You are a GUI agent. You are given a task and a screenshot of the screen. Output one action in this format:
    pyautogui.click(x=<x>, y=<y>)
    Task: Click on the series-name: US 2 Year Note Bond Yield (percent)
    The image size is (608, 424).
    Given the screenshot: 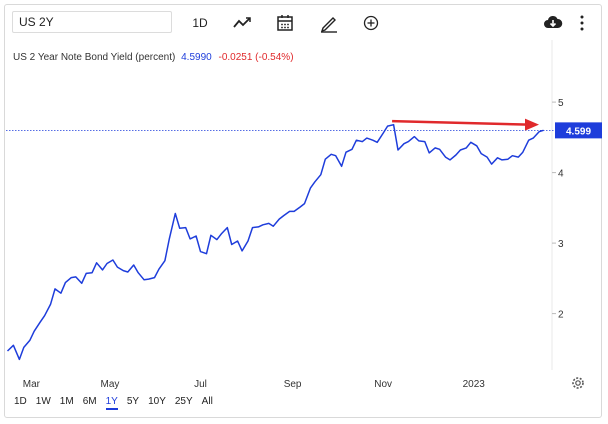 What is the action you would take?
    pyautogui.click(x=94, y=57)
    